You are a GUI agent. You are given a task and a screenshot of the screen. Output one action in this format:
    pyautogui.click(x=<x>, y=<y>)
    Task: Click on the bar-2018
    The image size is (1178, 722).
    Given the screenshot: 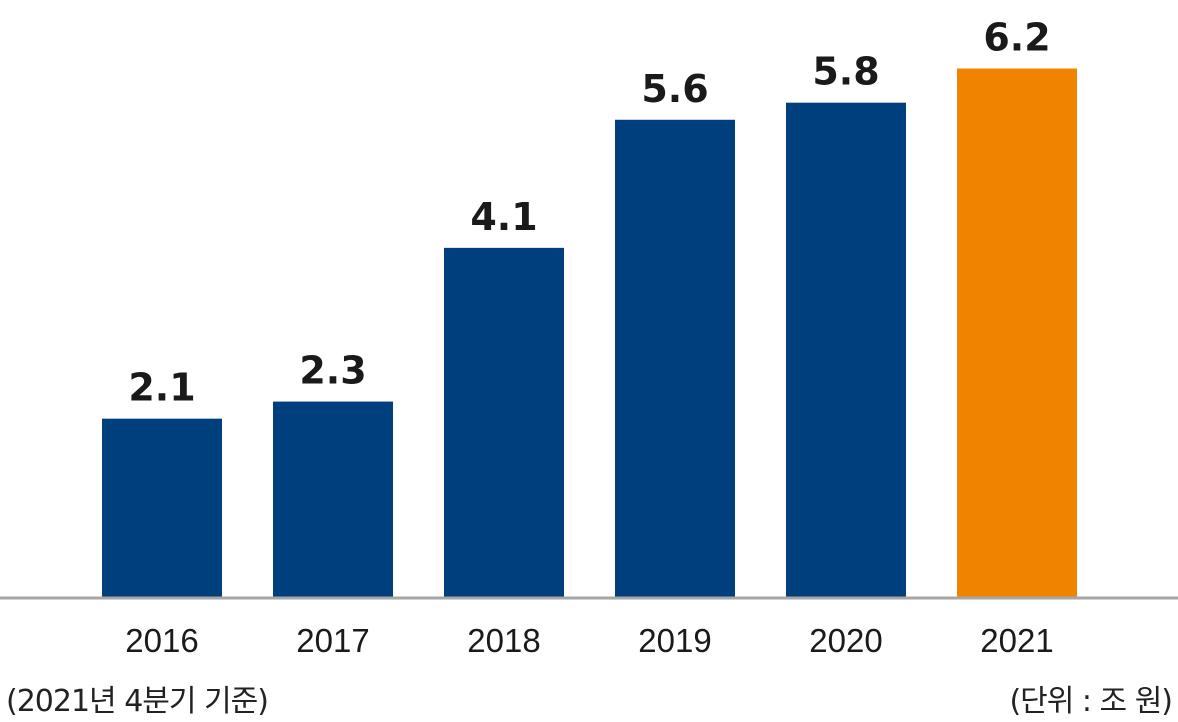 What is the action you would take?
    pyautogui.click(x=504, y=423)
    